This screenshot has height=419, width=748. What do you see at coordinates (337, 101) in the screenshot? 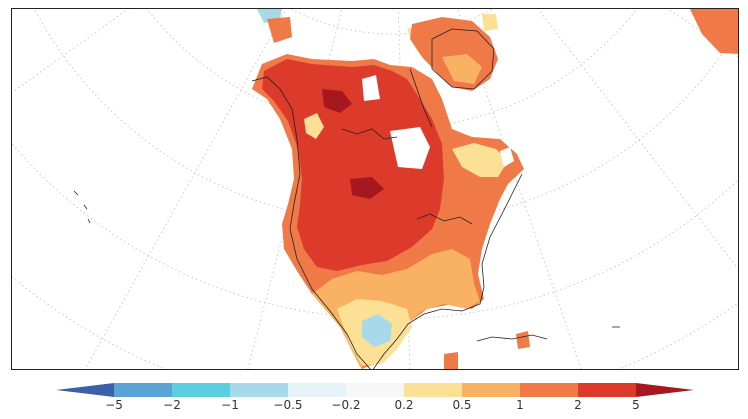
I see `field-dark-red` at bounding box center [337, 101].